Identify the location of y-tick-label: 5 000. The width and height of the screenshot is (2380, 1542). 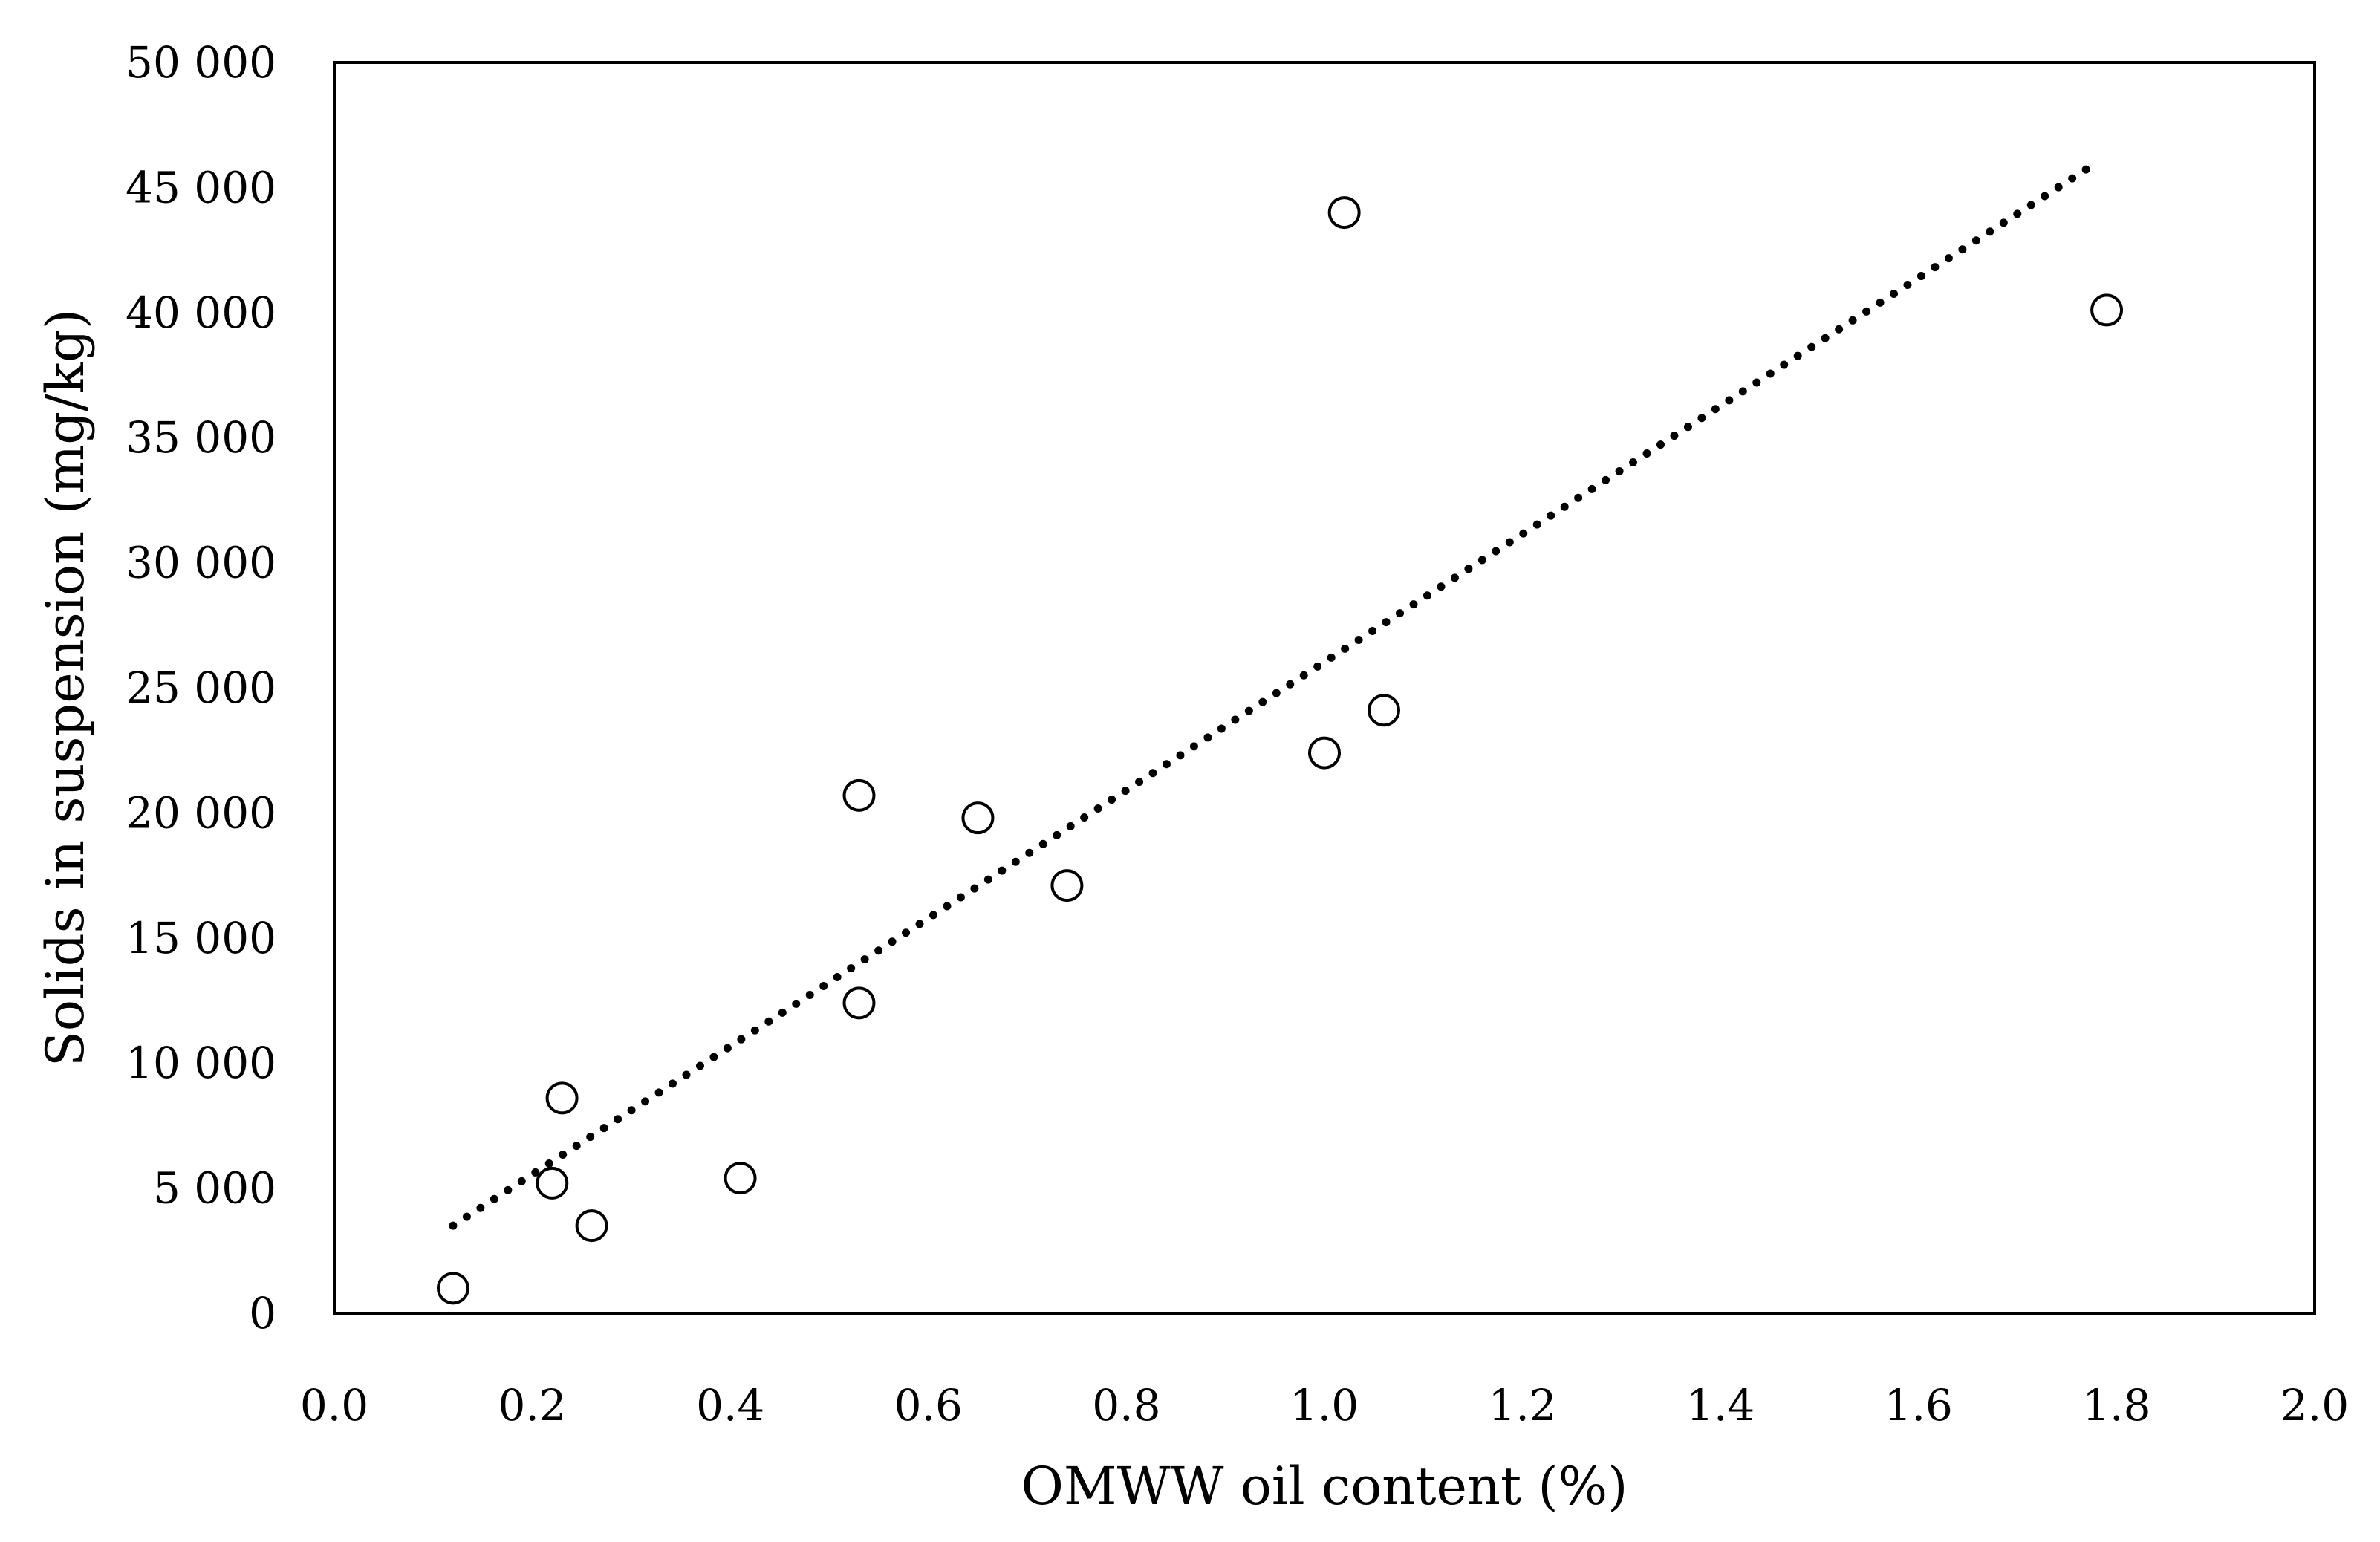
(214, 1188).